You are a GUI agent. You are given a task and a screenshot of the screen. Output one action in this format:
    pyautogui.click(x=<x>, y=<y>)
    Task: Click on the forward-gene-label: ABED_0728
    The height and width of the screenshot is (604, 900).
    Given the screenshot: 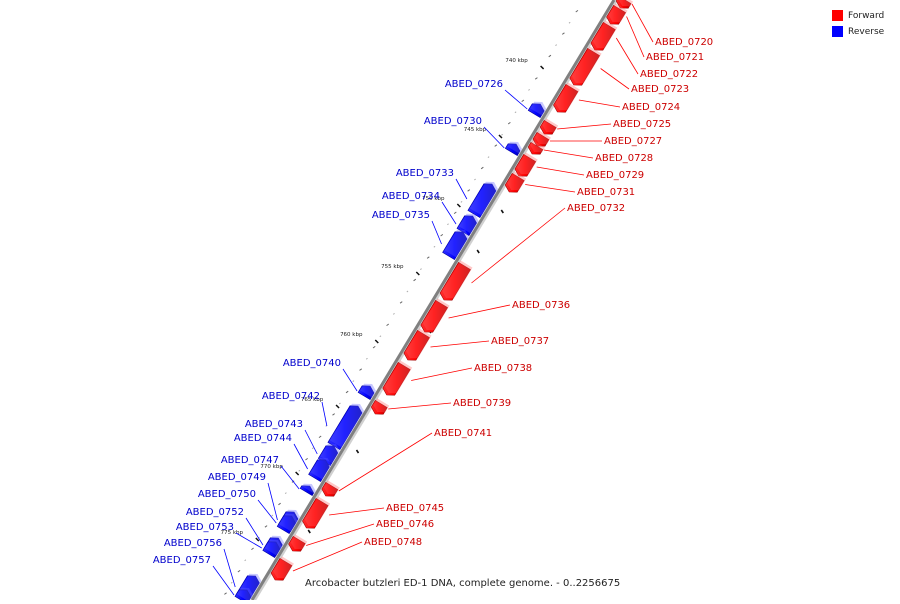 What is the action you would take?
    pyautogui.click(x=624, y=158)
    